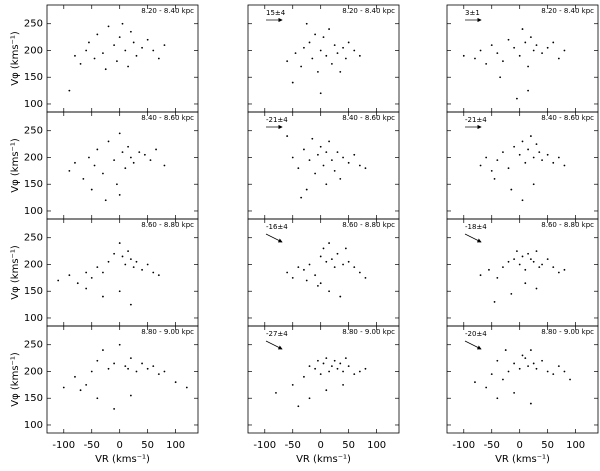 The width and height of the screenshot is (600, 471). Describe the element at coordinates (33, 425) in the screenshot. I see `y-tick-label: 100` at that location.